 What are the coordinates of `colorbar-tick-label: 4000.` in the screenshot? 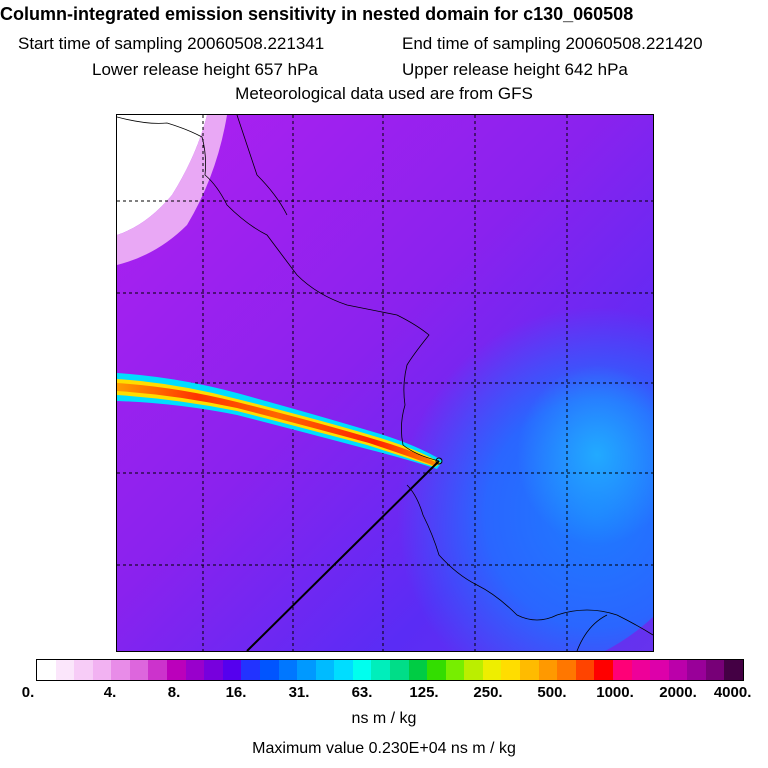 It's located at (732, 692).